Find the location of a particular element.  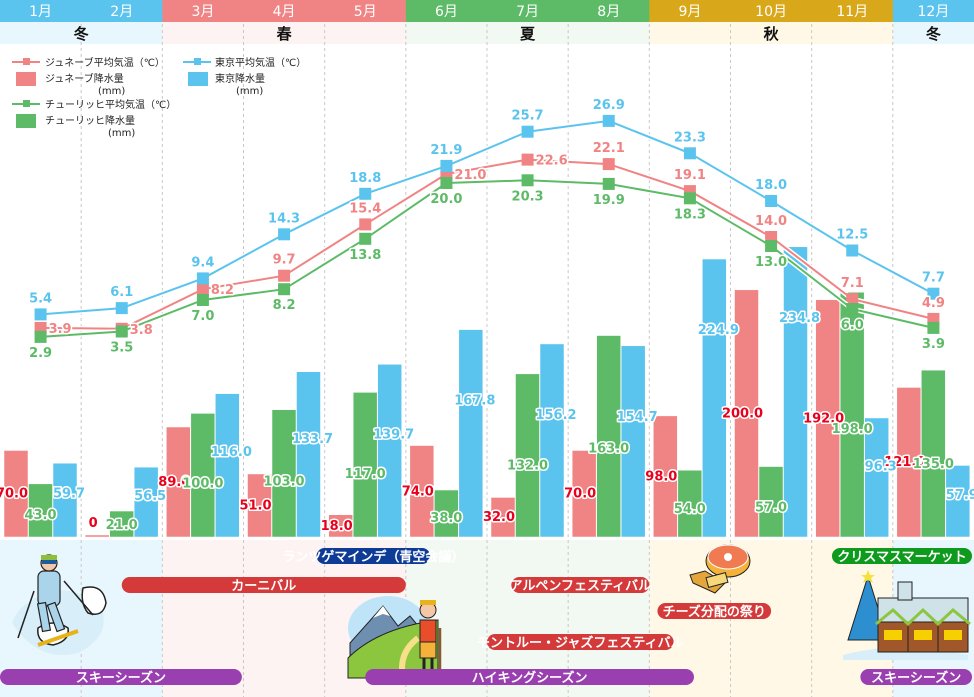

precip-label: 57.0 is located at coordinates (771, 507).